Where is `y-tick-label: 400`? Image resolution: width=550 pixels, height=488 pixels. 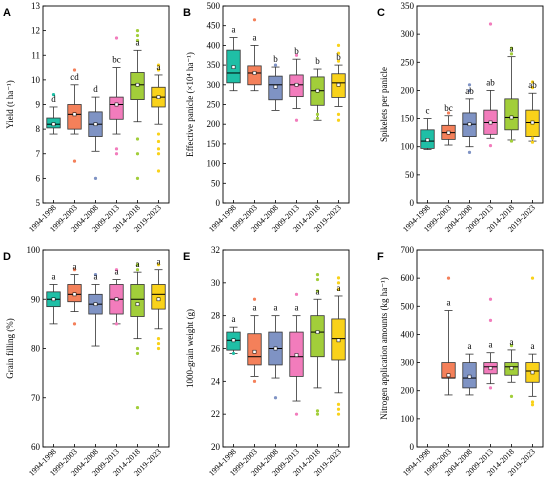 y-tick-label: 400 is located at coordinates (214, 45).